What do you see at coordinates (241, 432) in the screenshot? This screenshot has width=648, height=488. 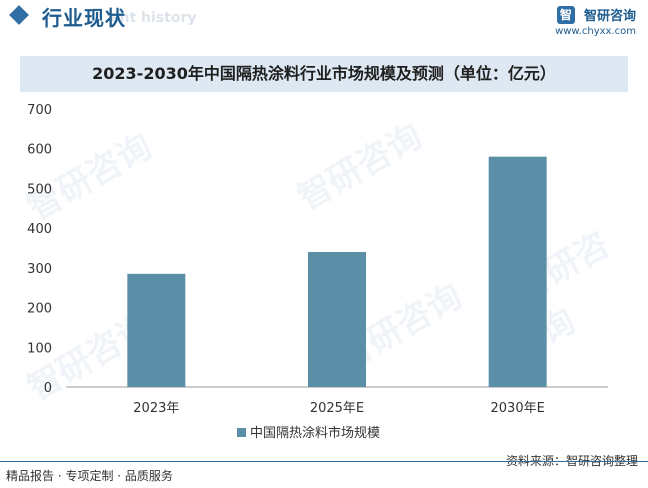 I see `legend-swatch` at bounding box center [241, 432].